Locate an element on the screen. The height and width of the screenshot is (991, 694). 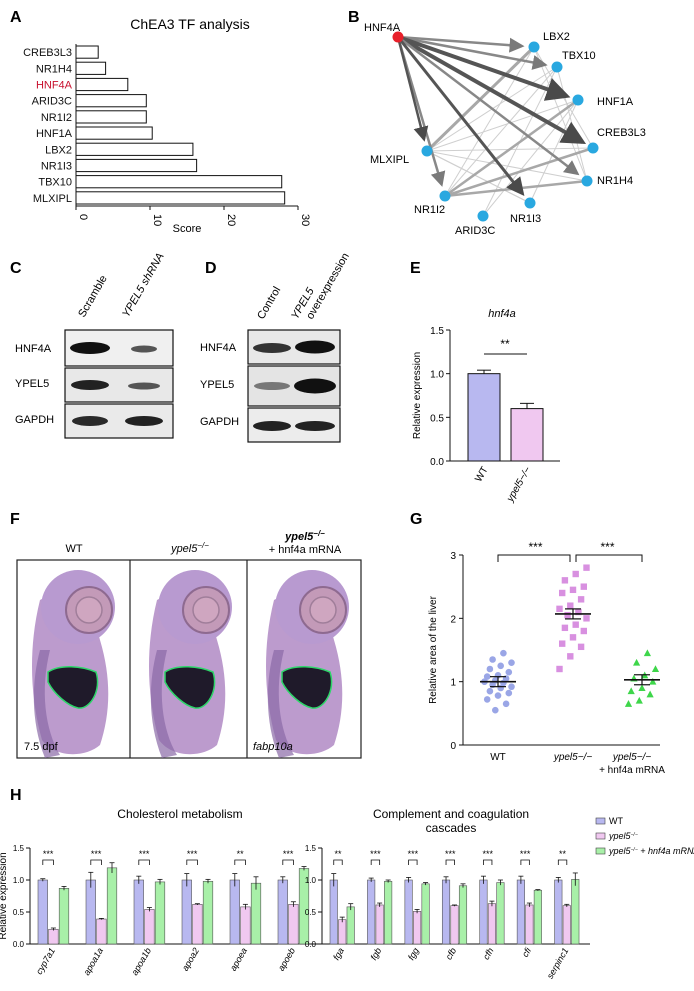
node-label-nr1i3: NR1I3 is located at coordinates (525, 219).